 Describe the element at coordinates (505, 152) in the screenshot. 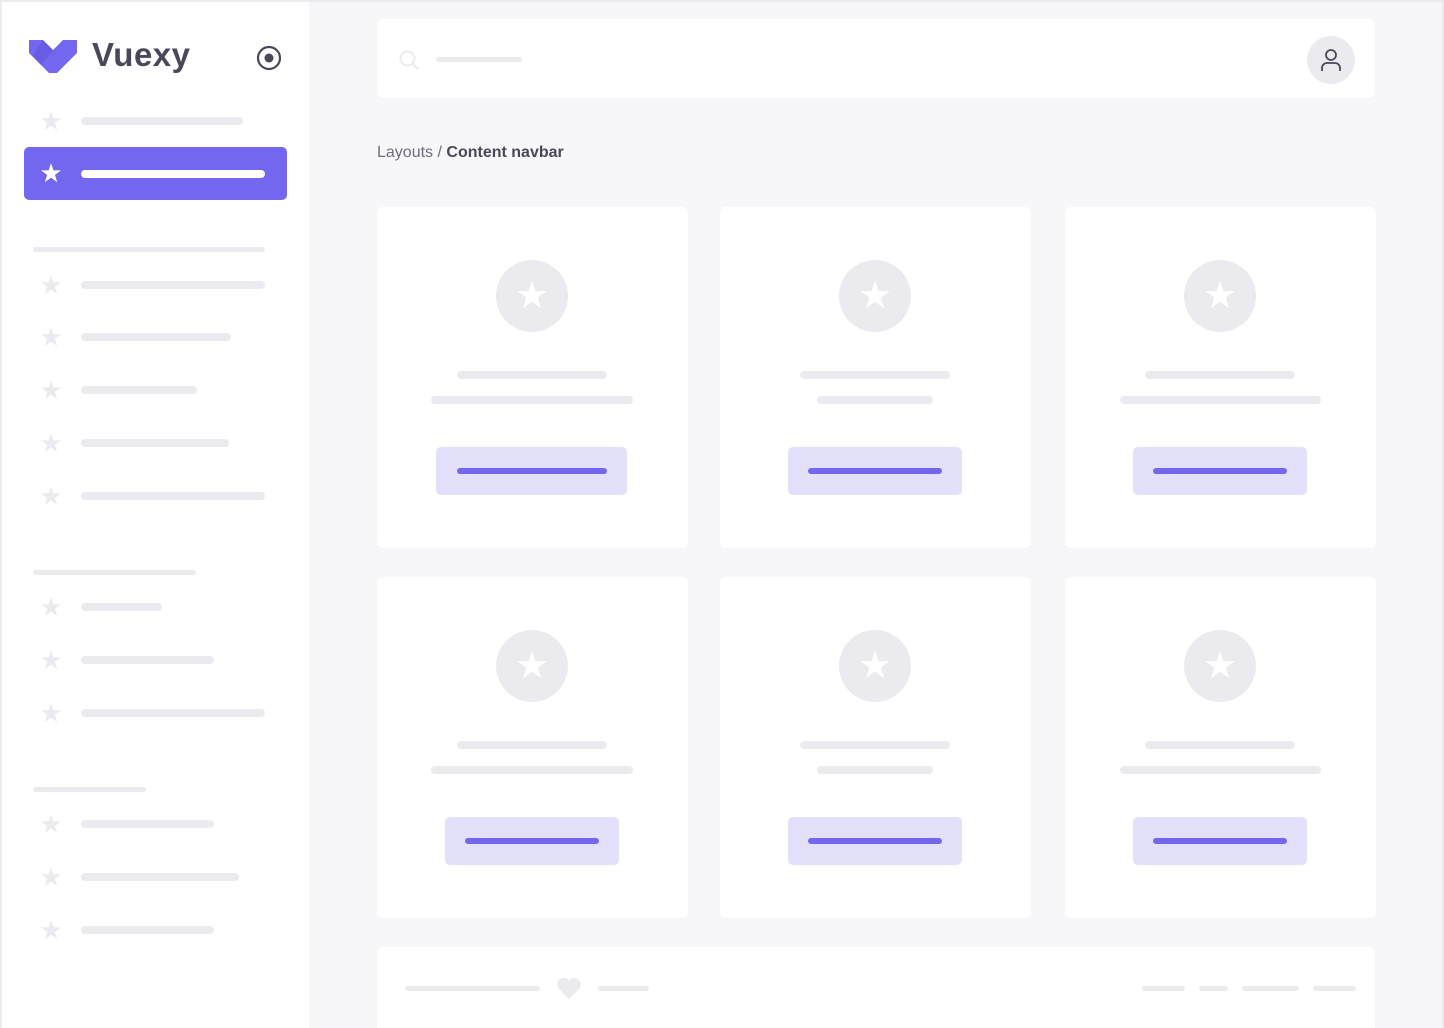

I see `breadcrumb-current: Content navbar` at that location.